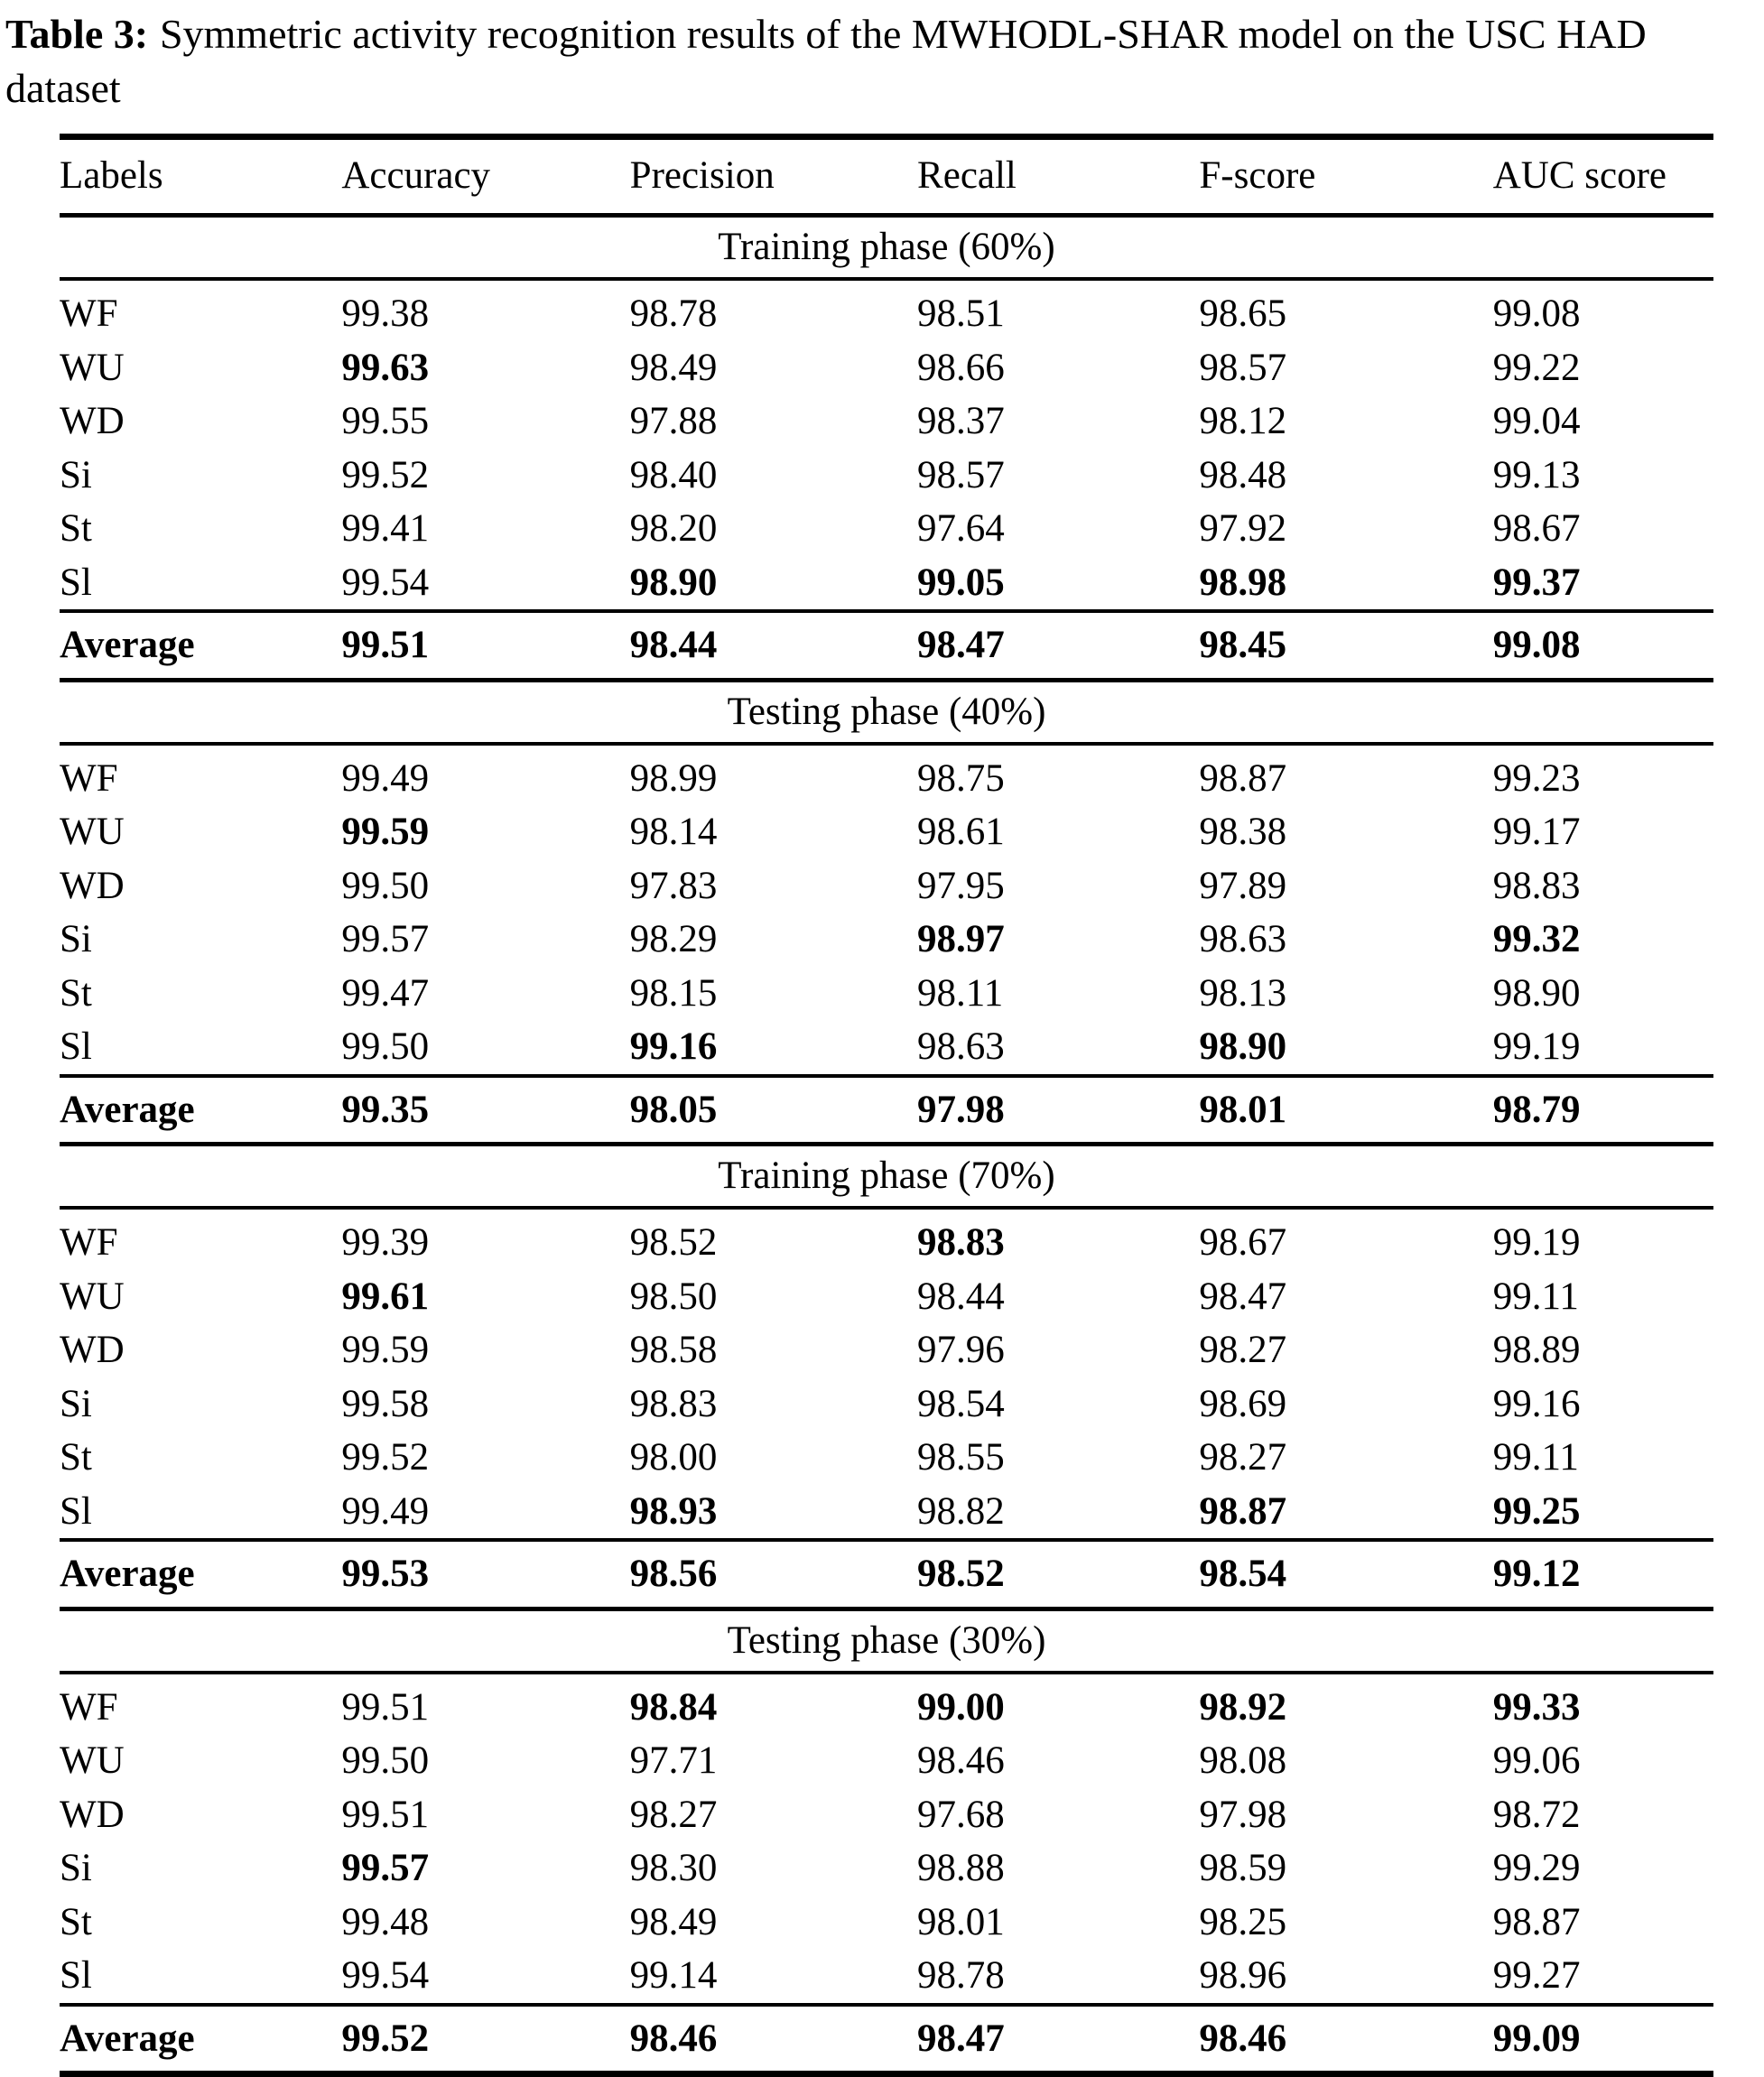 Image resolution: width=1764 pixels, height=2077 pixels. What do you see at coordinates (1243, 1350) in the screenshot?
I see `value-cell: 98.27` at bounding box center [1243, 1350].